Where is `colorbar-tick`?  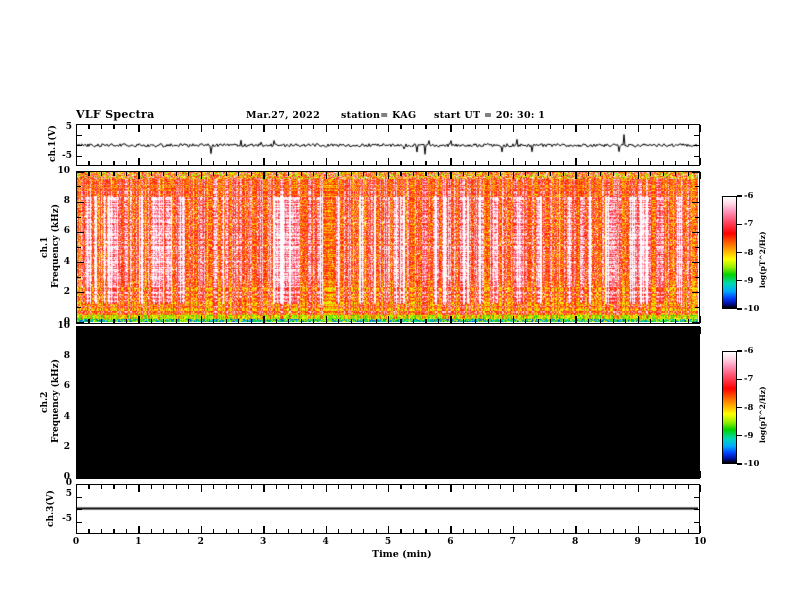
colorbar-tick is located at coordinates (739, 436).